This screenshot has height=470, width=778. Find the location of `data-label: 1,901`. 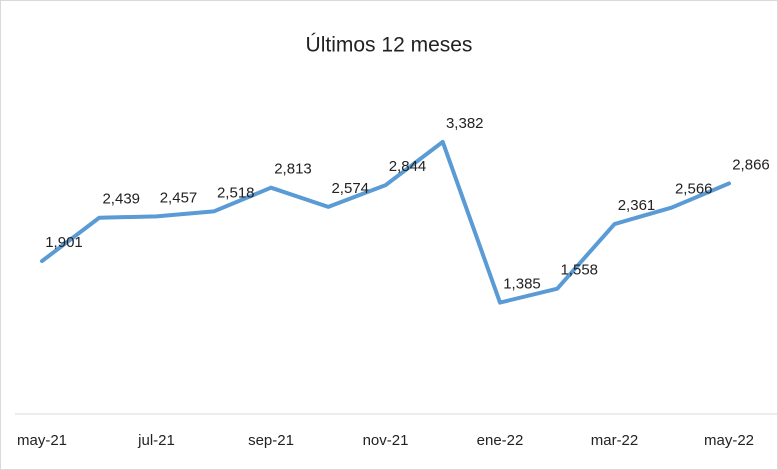

data-label: 1,901 is located at coordinates (64, 242).